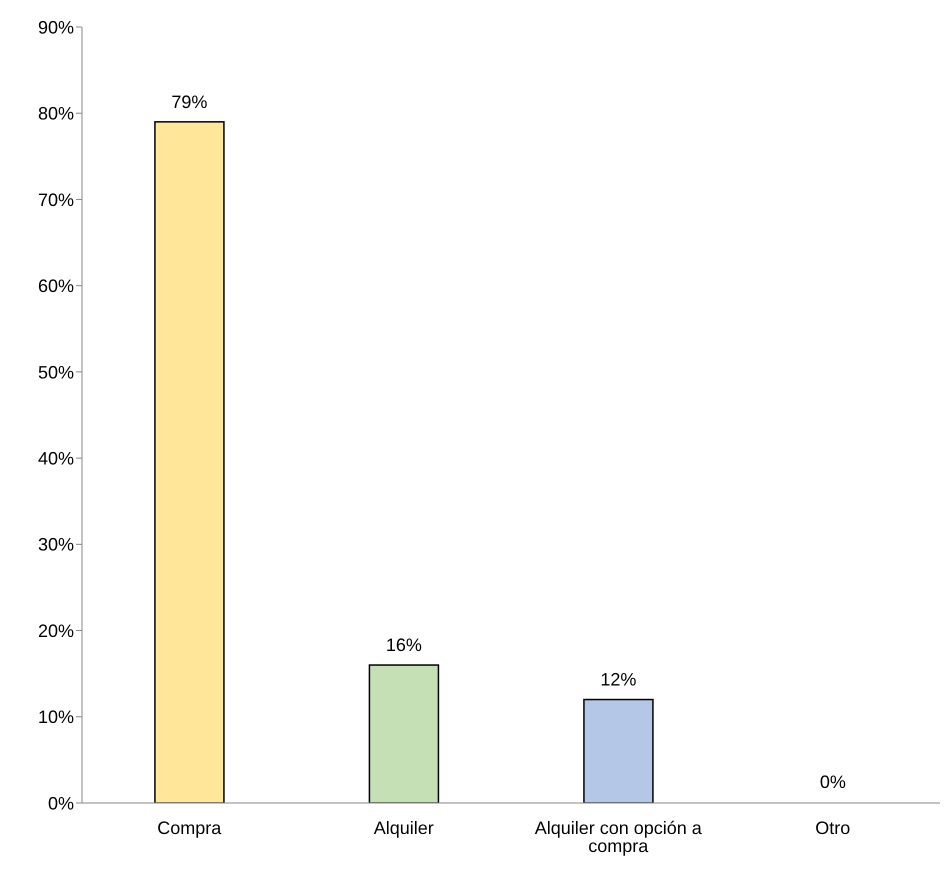  What do you see at coordinates (56, 27) in the screenshot?
I see `y-tick-label: 90%` at bounding box center [56, 27].